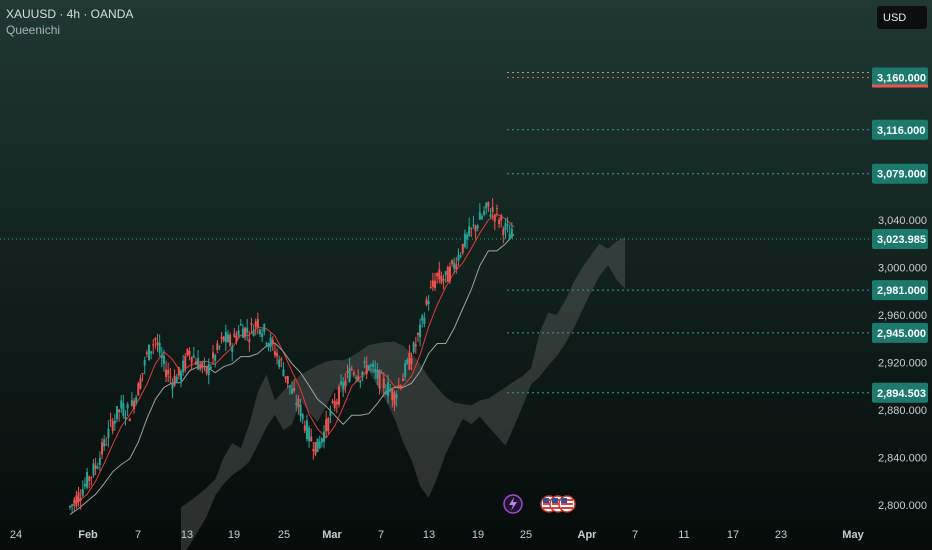  Describe the element at coordinates (781, 535) in the screenshot. I see `time-tick-label: 23` at that location.